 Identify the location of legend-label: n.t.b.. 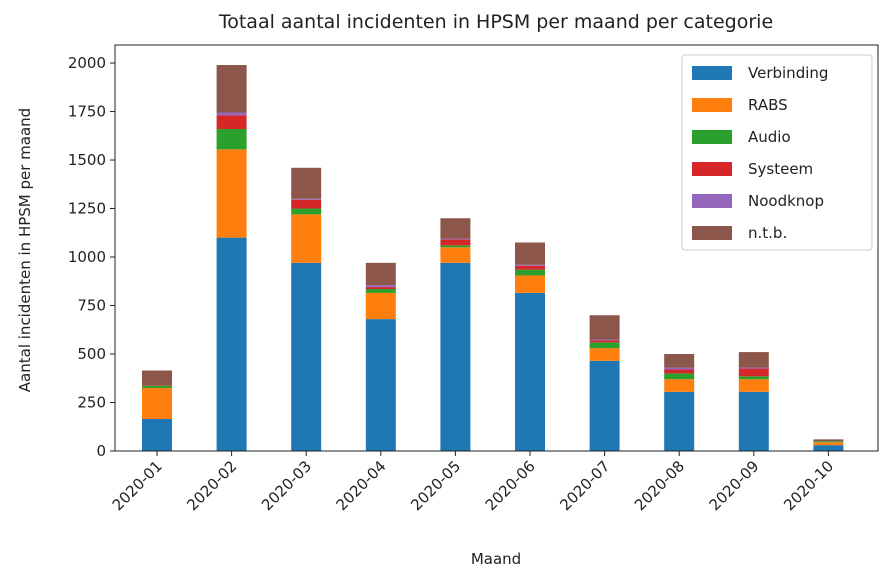
(767, 233).